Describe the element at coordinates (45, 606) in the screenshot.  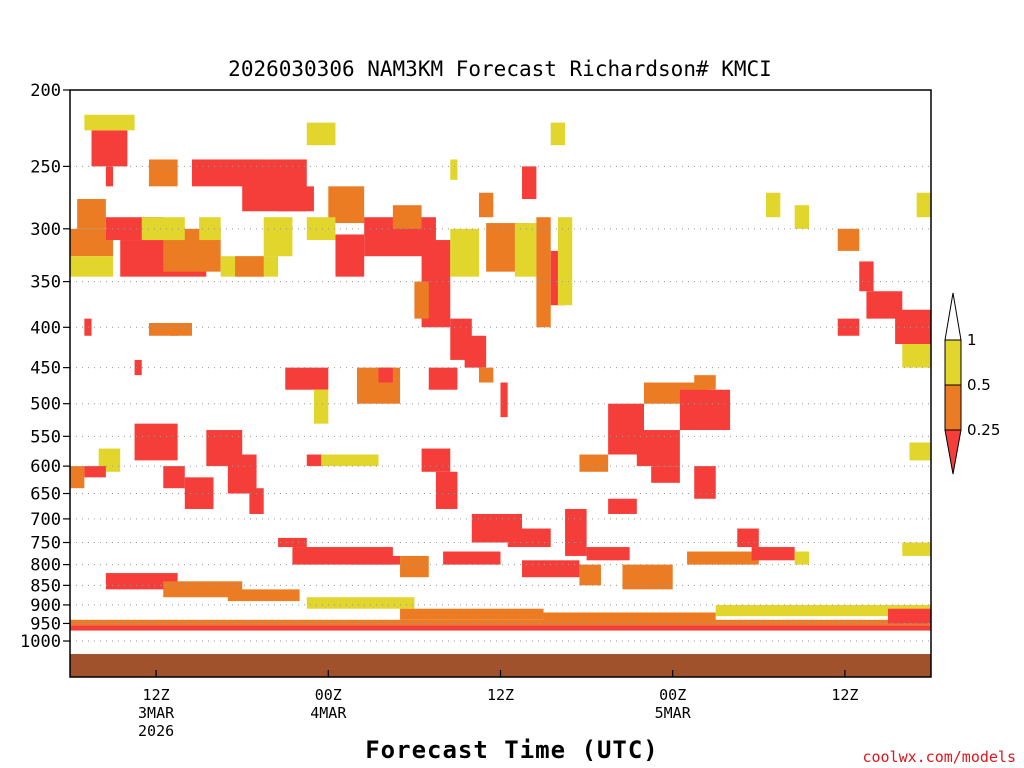
I see `y-tick-label: 900` at that location.